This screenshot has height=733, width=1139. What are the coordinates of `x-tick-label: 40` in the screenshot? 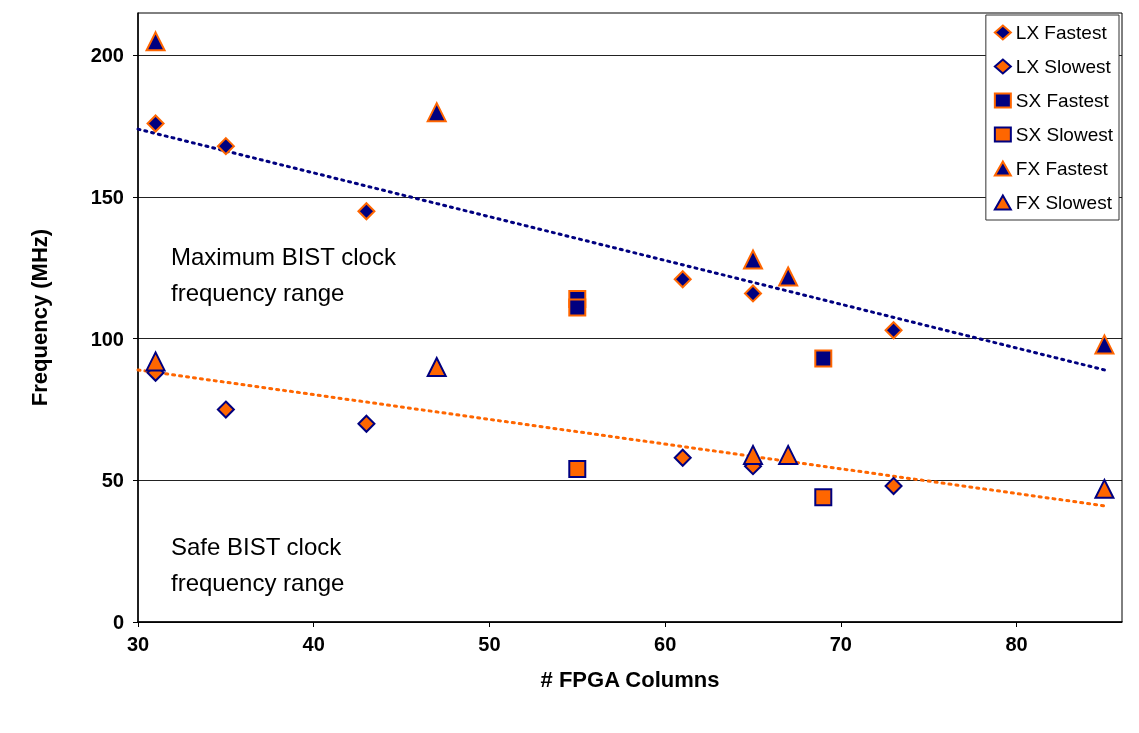 It's located at (313, 644).